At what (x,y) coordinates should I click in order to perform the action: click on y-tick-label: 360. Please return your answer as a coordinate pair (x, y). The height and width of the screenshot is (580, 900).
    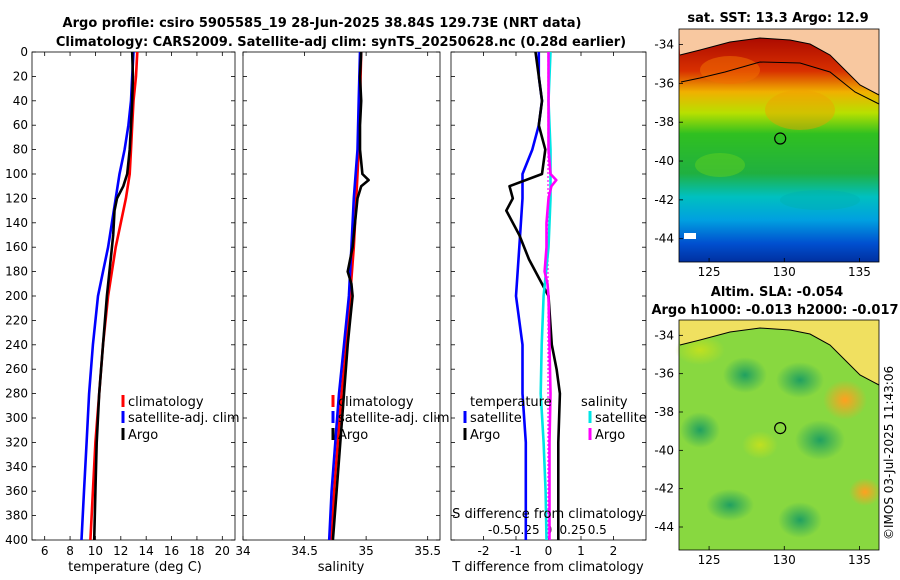
    Looking at the image, I should click on (16, 491).